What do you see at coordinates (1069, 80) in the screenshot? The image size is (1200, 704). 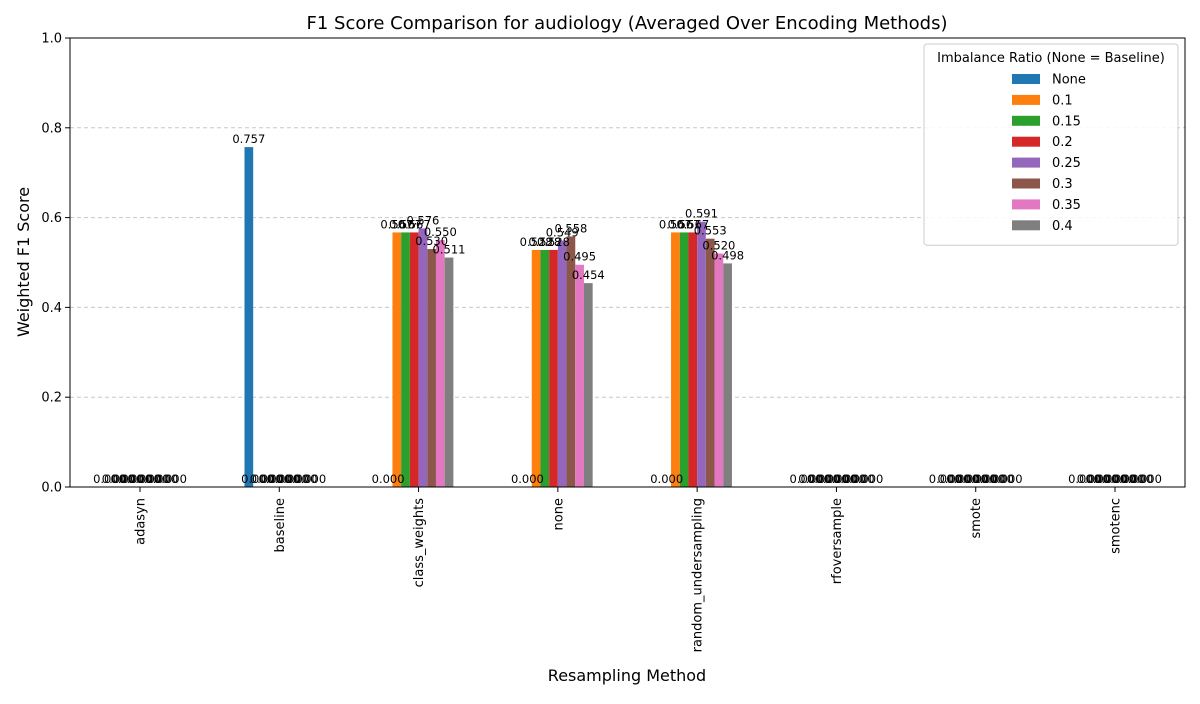 I see `legend-entry-label: None` at bounding box center [1069, 80].